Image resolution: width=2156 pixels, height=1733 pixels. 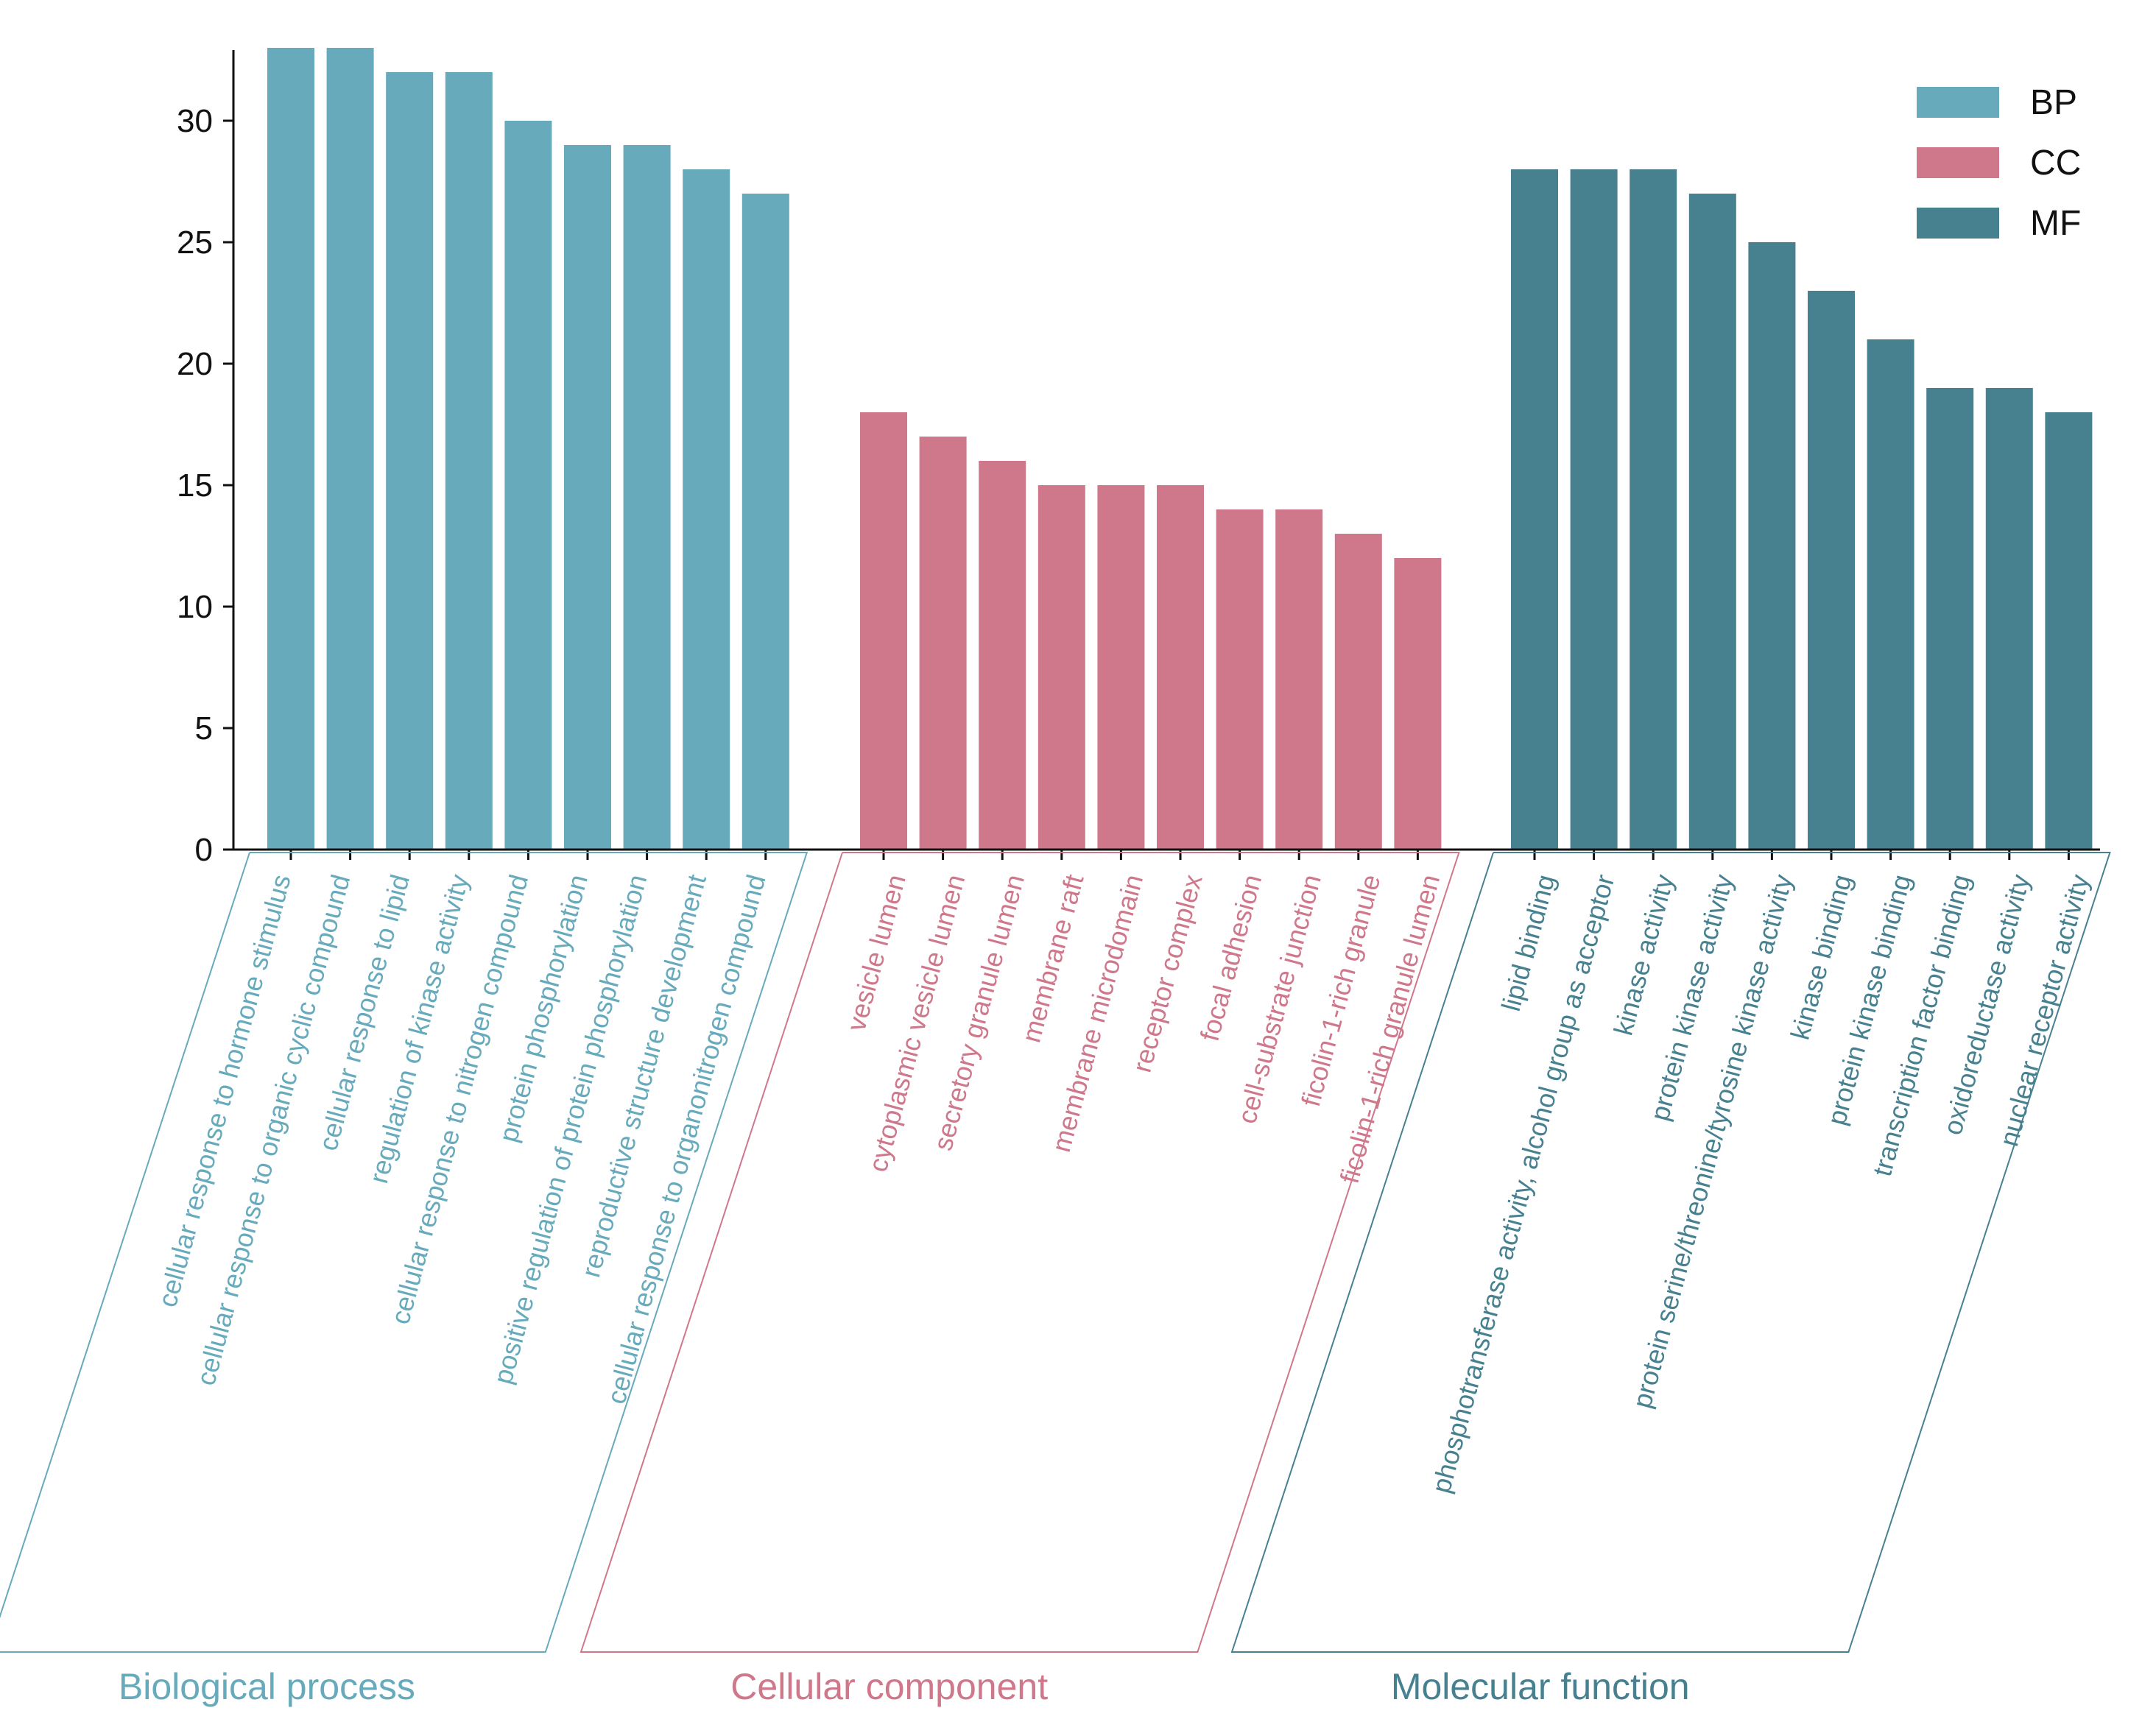 What do you see at coordinates (876, 952) in the screenshot?
I see `category-label-cc: vesicle lumen` at bounding box center [876, 952].